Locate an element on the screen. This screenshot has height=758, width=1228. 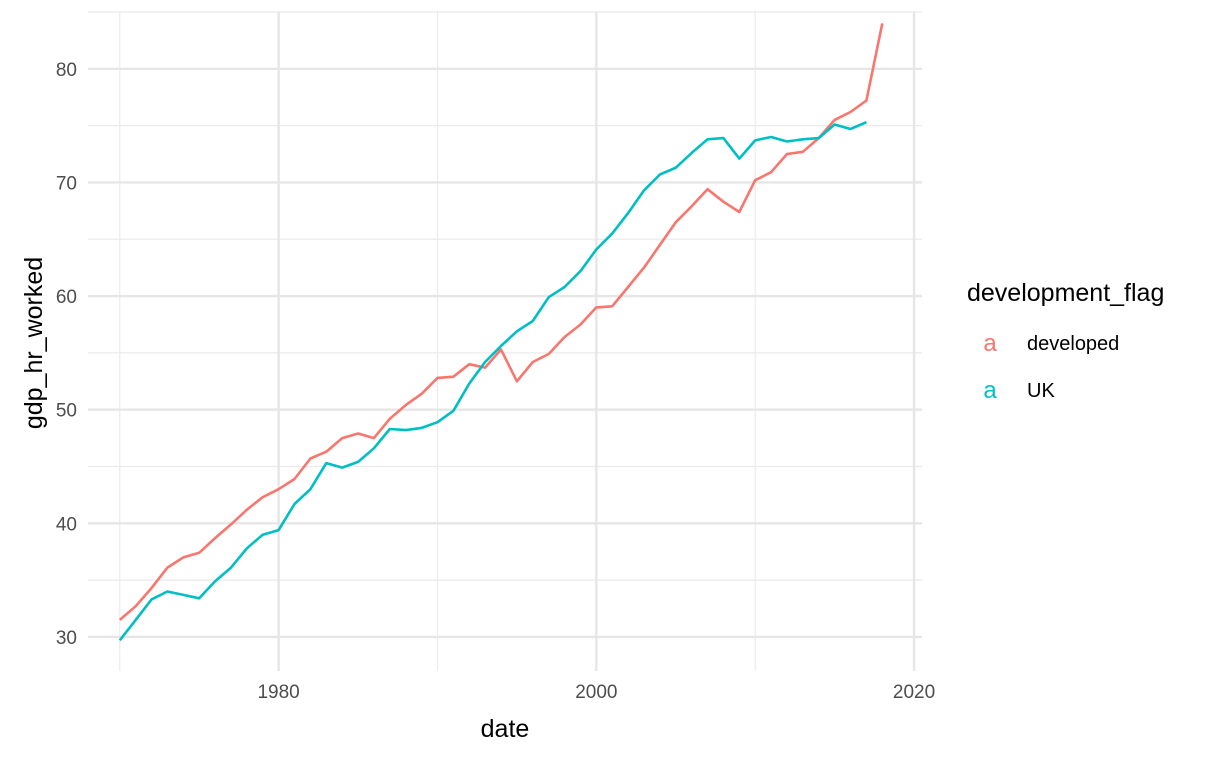
x-axis-tick-labels: 1980 2000 2020 is located at coordinates (596, 692).